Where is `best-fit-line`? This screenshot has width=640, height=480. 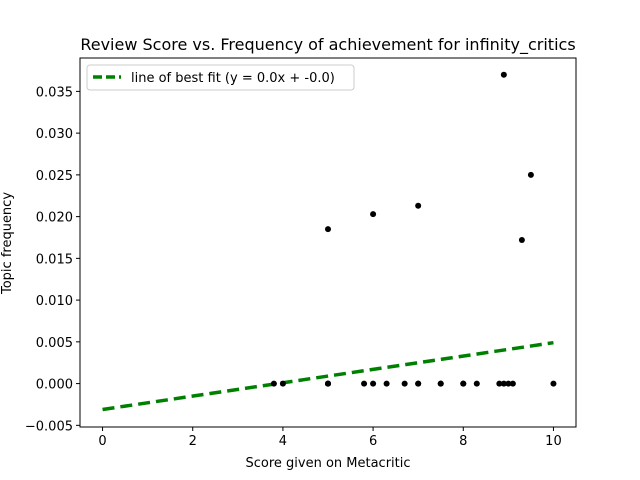
best-fit-line is located at coordinates (328, 376).